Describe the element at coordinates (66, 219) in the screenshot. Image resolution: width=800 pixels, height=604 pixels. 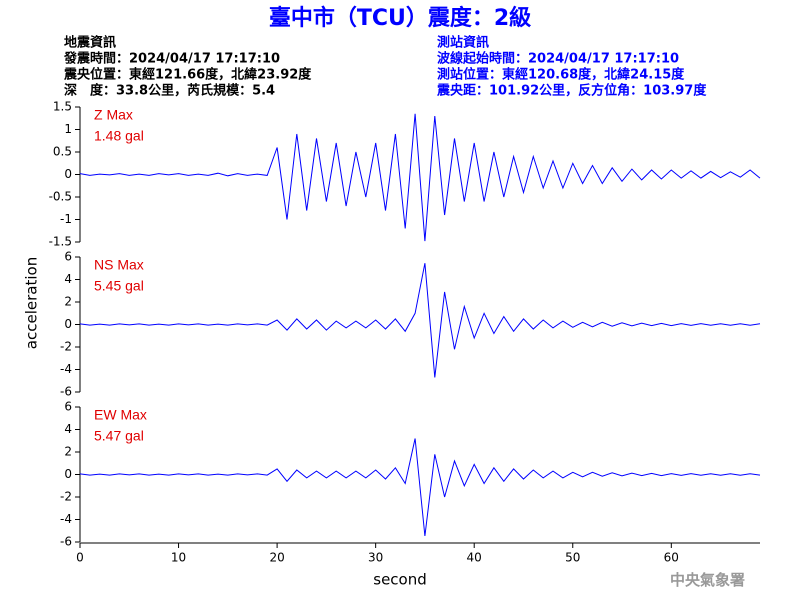
I see `y-tick-label: -1` at that location.